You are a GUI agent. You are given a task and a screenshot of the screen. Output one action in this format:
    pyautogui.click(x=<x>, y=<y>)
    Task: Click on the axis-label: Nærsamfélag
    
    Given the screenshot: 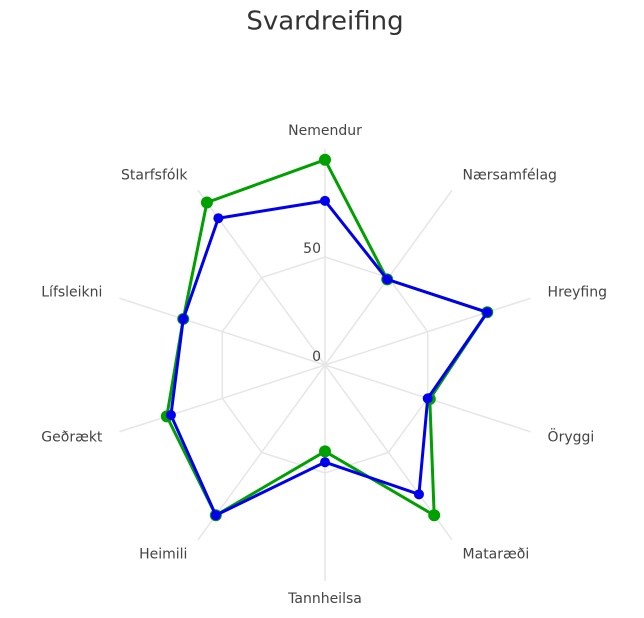 What is the action you would take?
    pyautogui.click(x=510, y=176)
    